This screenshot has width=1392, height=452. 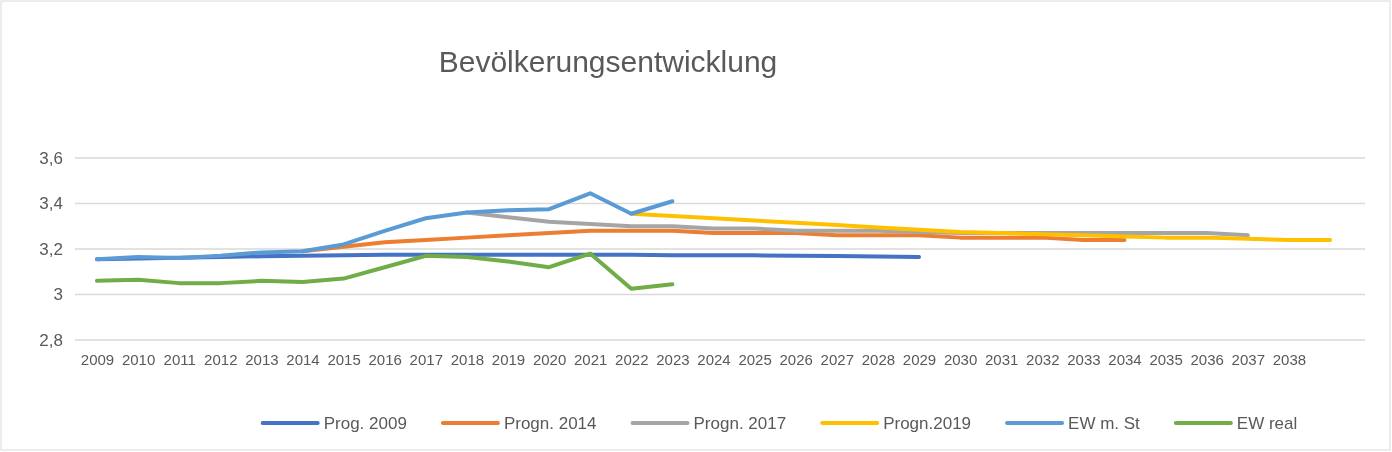 I want to click on legend-label: Progn.2019, so click(x=927, y=423).